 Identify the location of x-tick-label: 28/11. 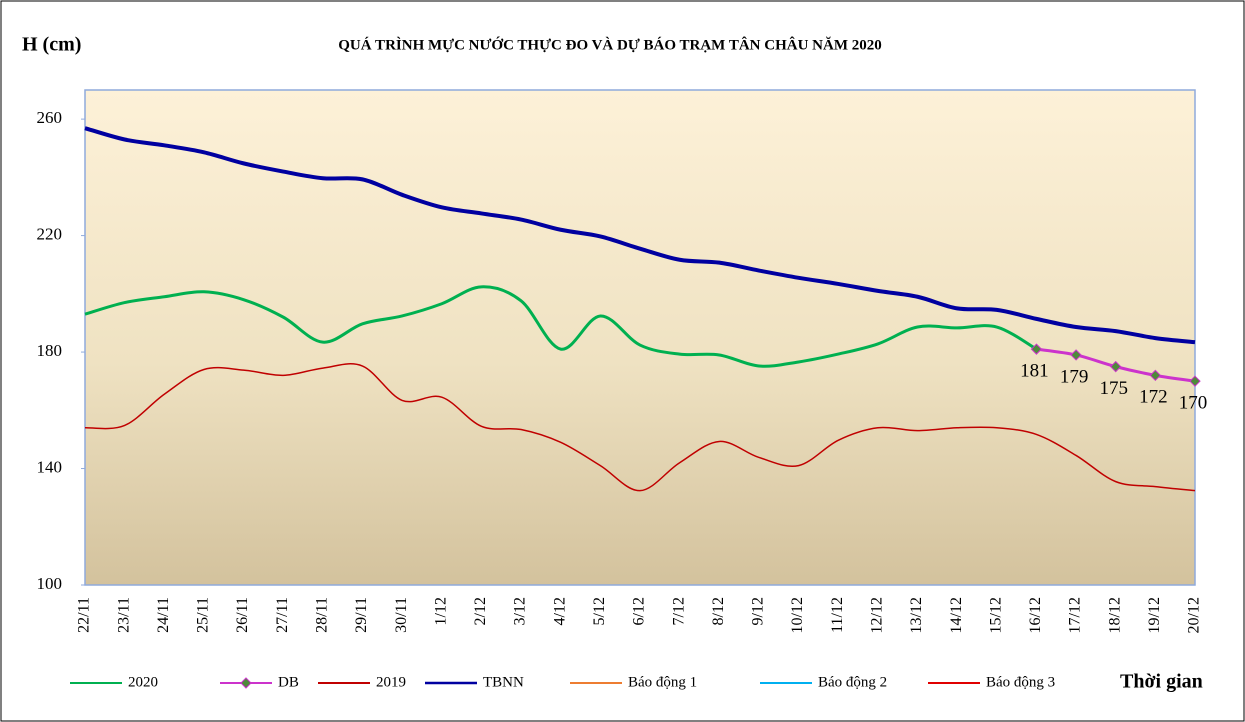
(322, 615).